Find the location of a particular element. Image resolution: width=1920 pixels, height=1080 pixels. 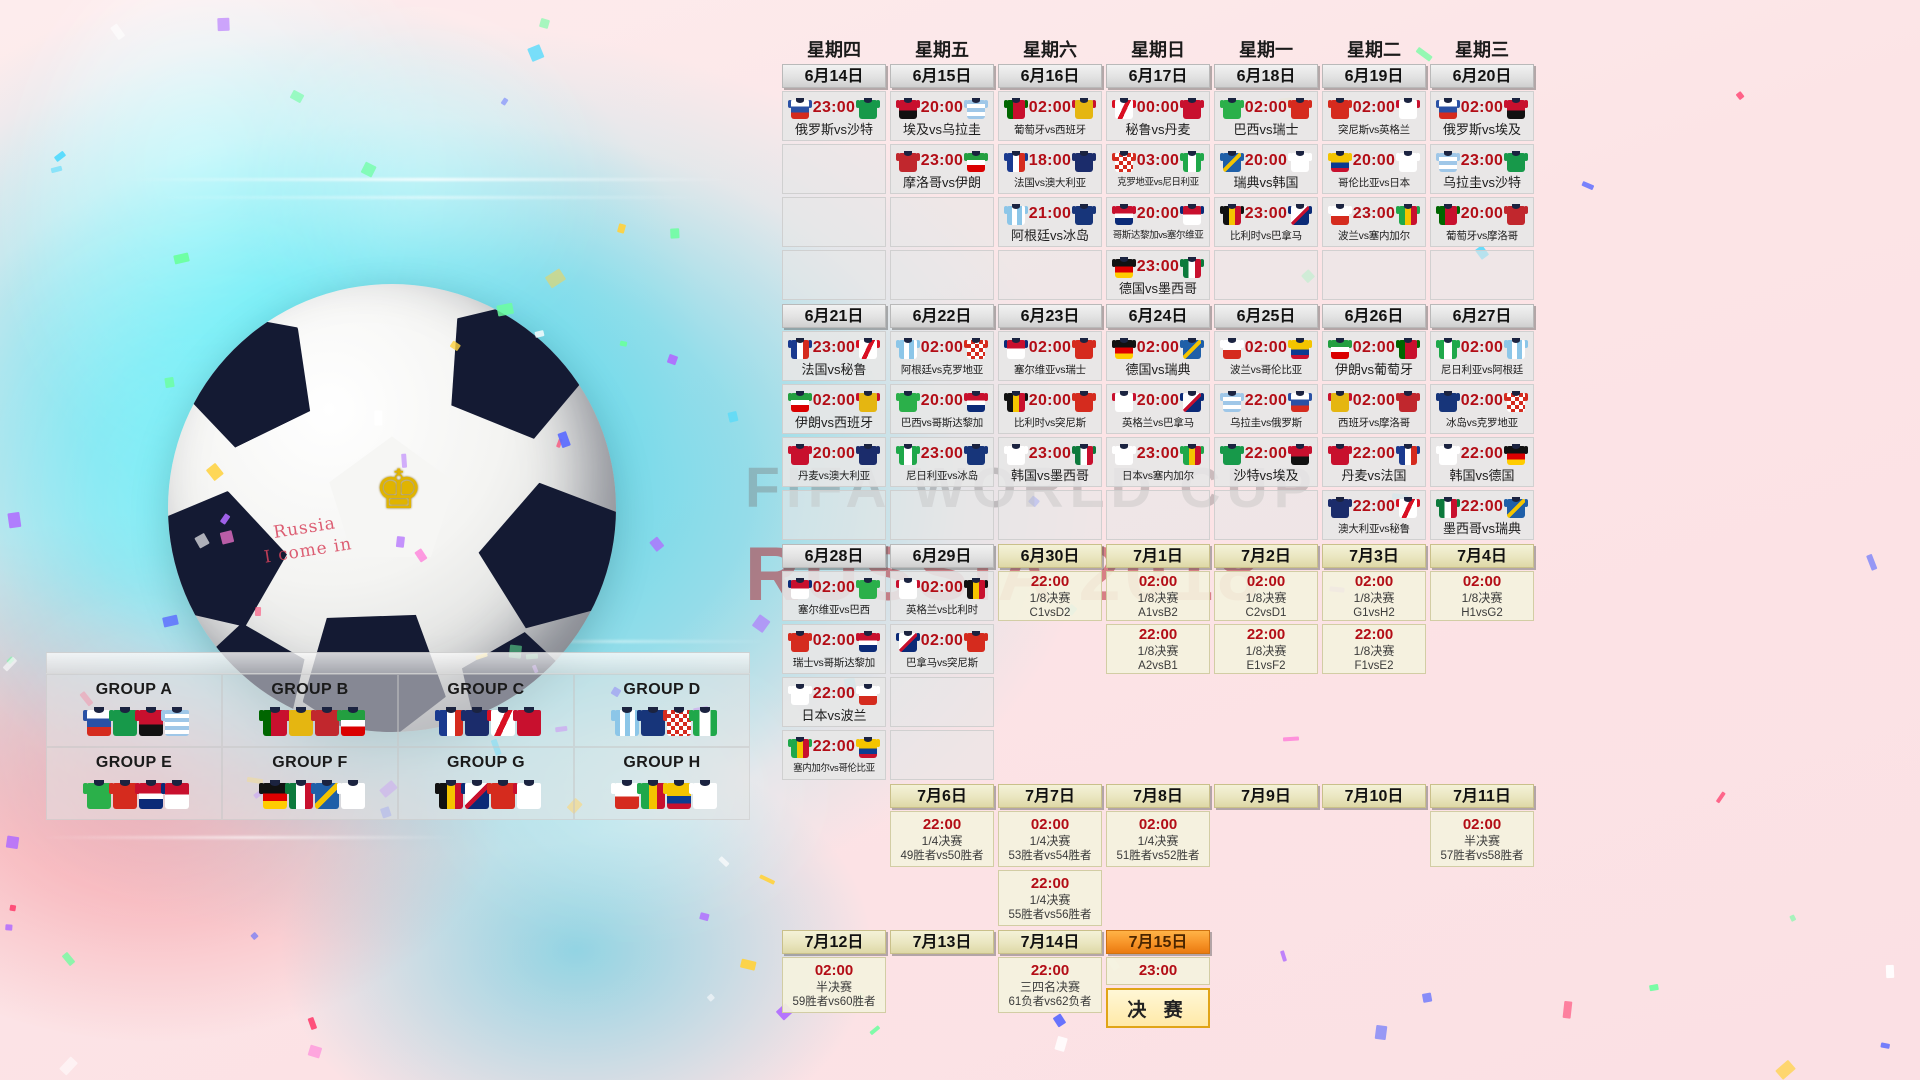

group-cell-group-c: GROUP C is located at coordinates (486, 710).